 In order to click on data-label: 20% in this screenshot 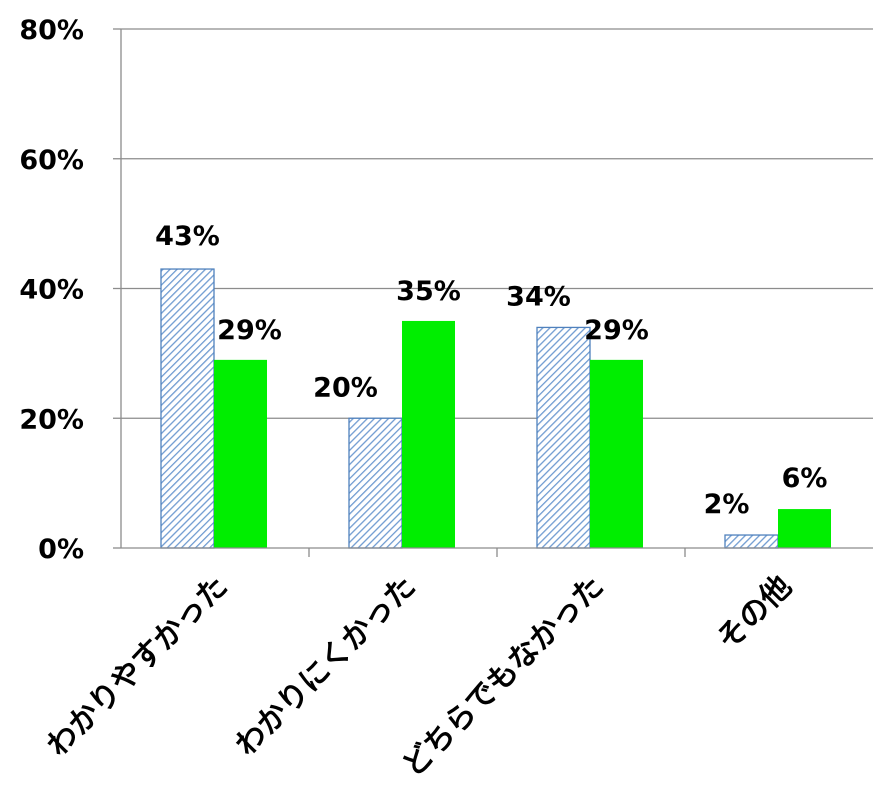, I will do `click(345, 387)`.